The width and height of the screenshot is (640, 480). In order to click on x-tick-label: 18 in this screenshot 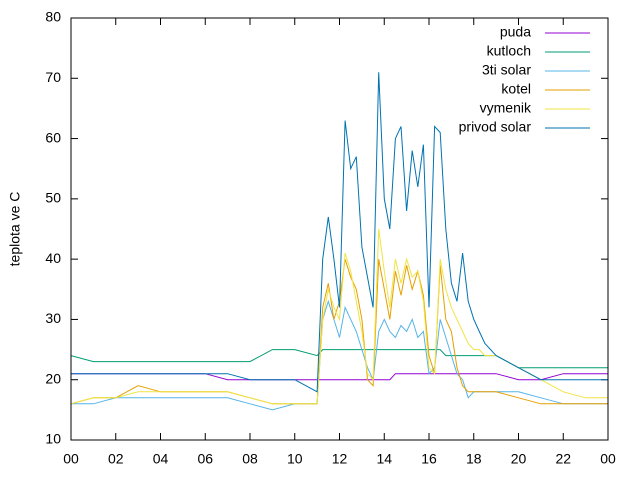, I will do `click(474, 459)`.